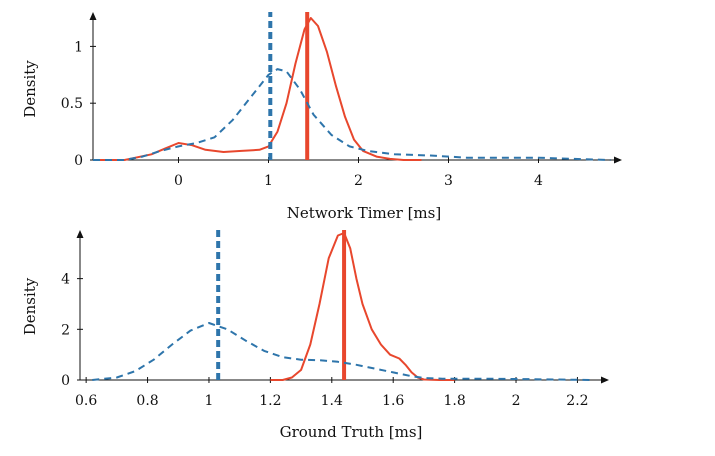  What do you see at coordinates (72, 104) in the screenshot?
I see `y-tick-label: 0.5` at bounding box center [72, 104].